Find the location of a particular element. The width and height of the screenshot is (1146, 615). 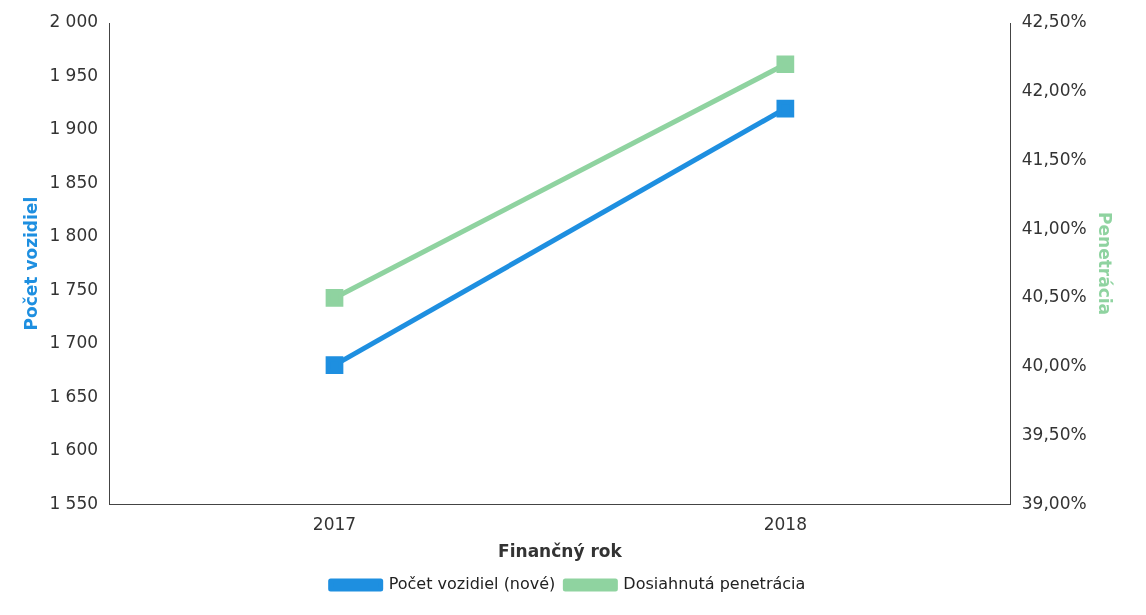

y2-tick-label: 40,50% is located at coordinates (1054, 296).